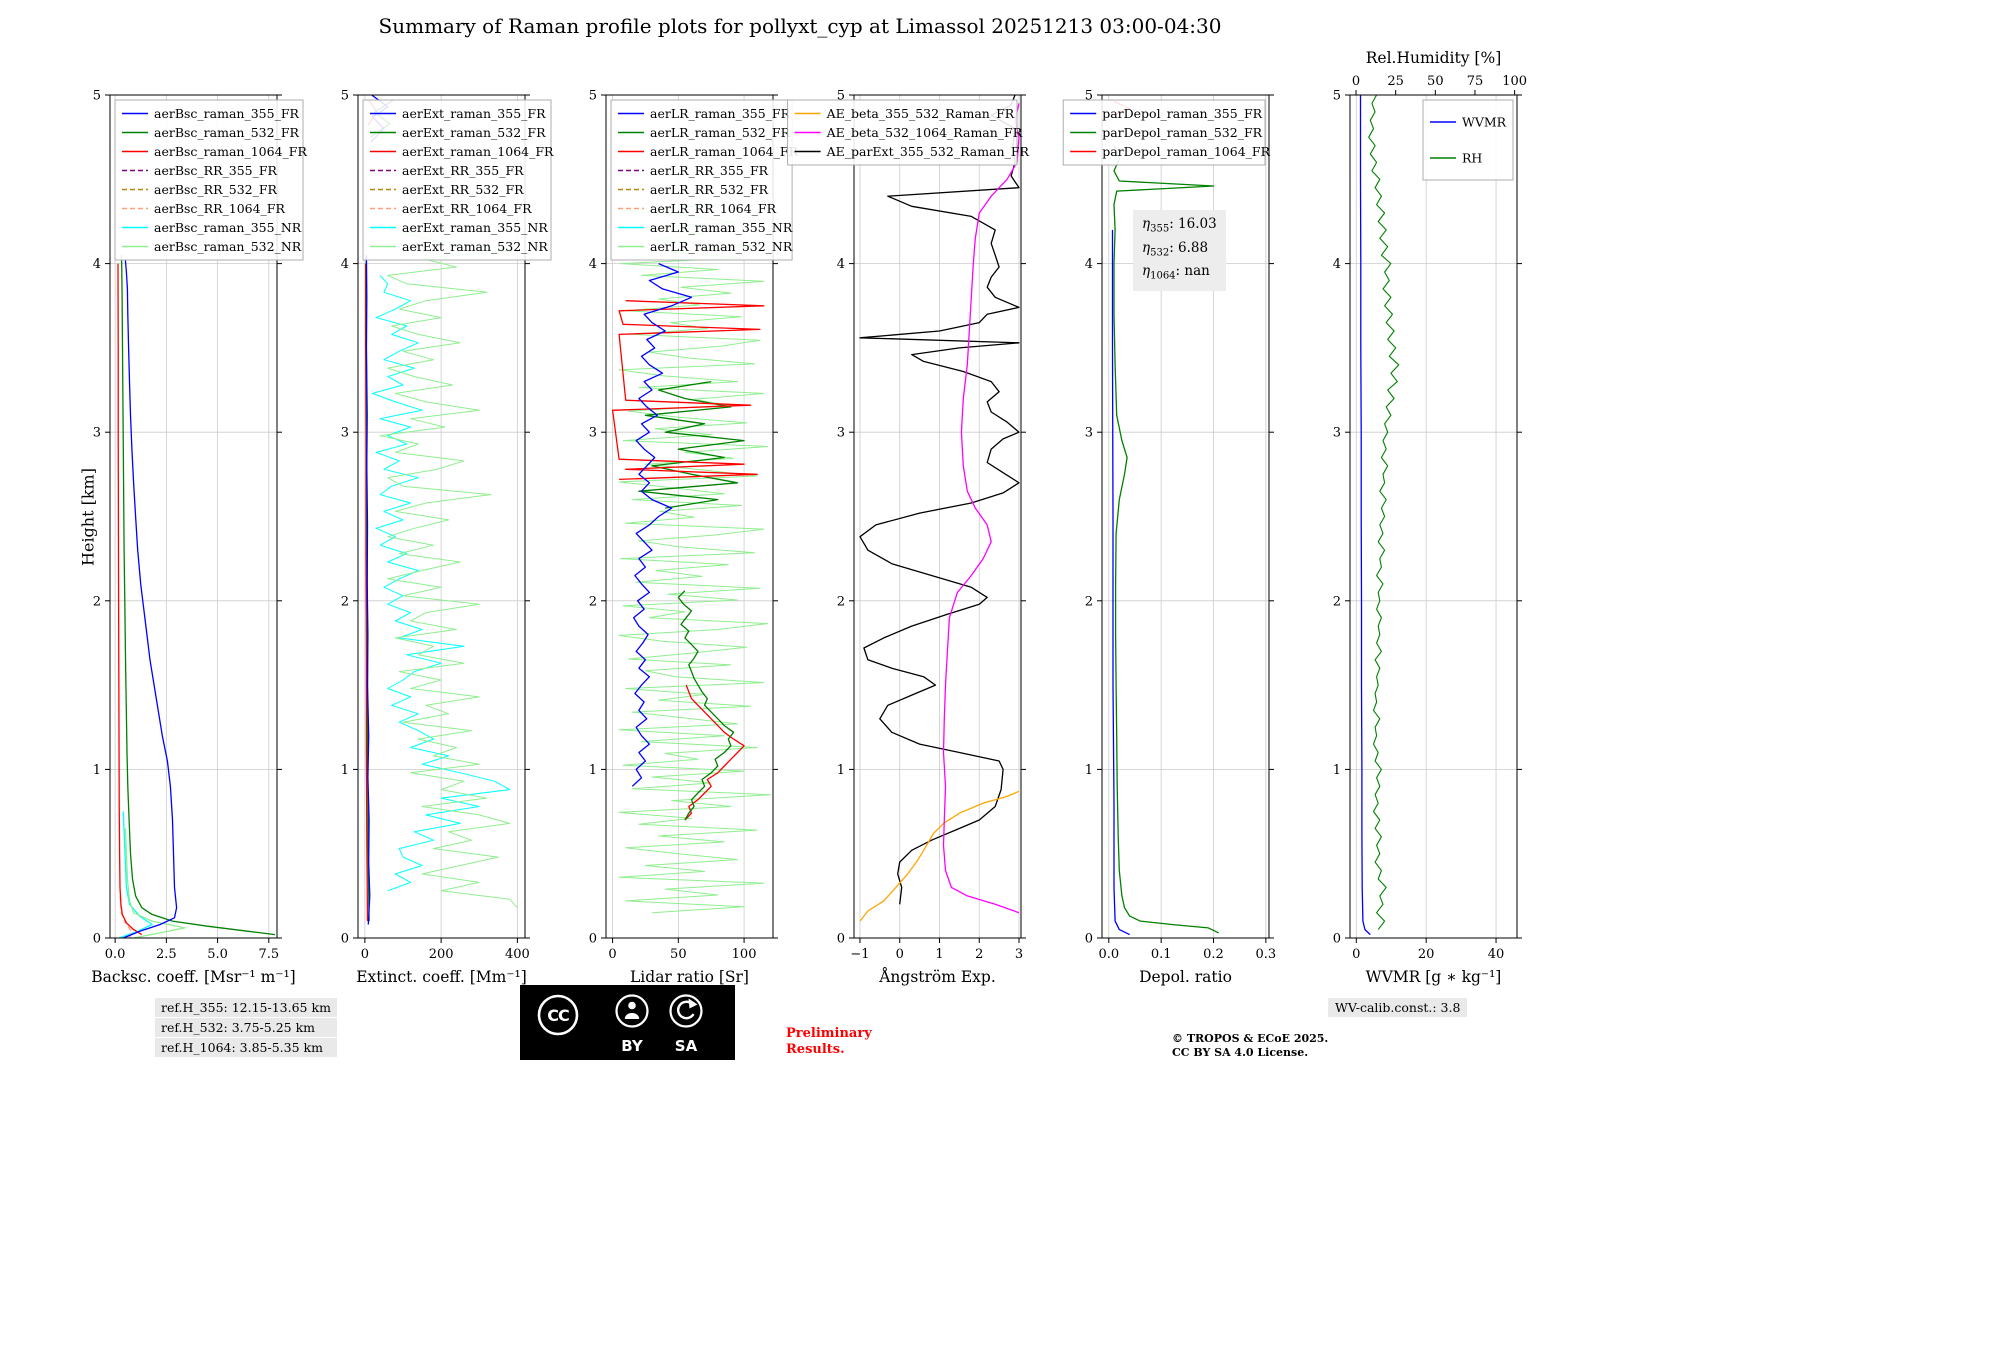 The height and width of the screenshot is (1360, 2000). I want to click on series-group-extinction, so click(441, 510).